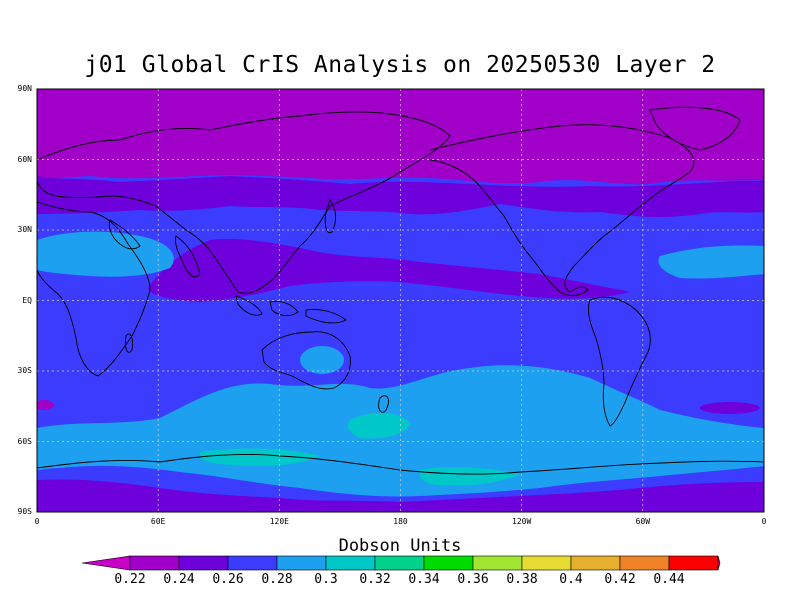  Describe the element at coordinates (400, 197) in the screenshot. I see `contour-north-midlat` at that location.